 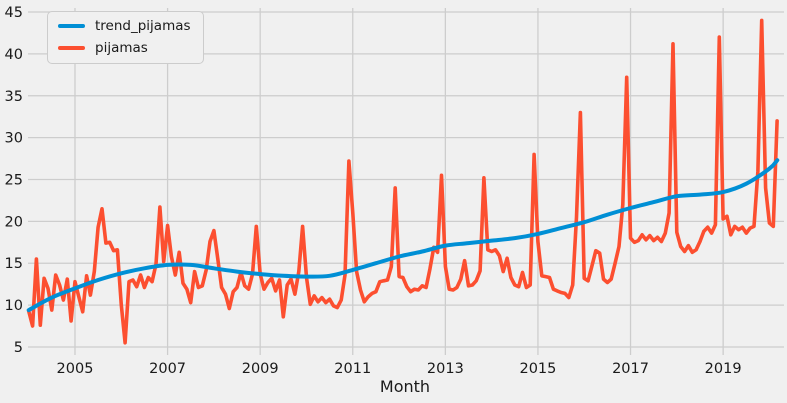 I want to click on x-tick-label: 2013, so click(x=445, y=369).